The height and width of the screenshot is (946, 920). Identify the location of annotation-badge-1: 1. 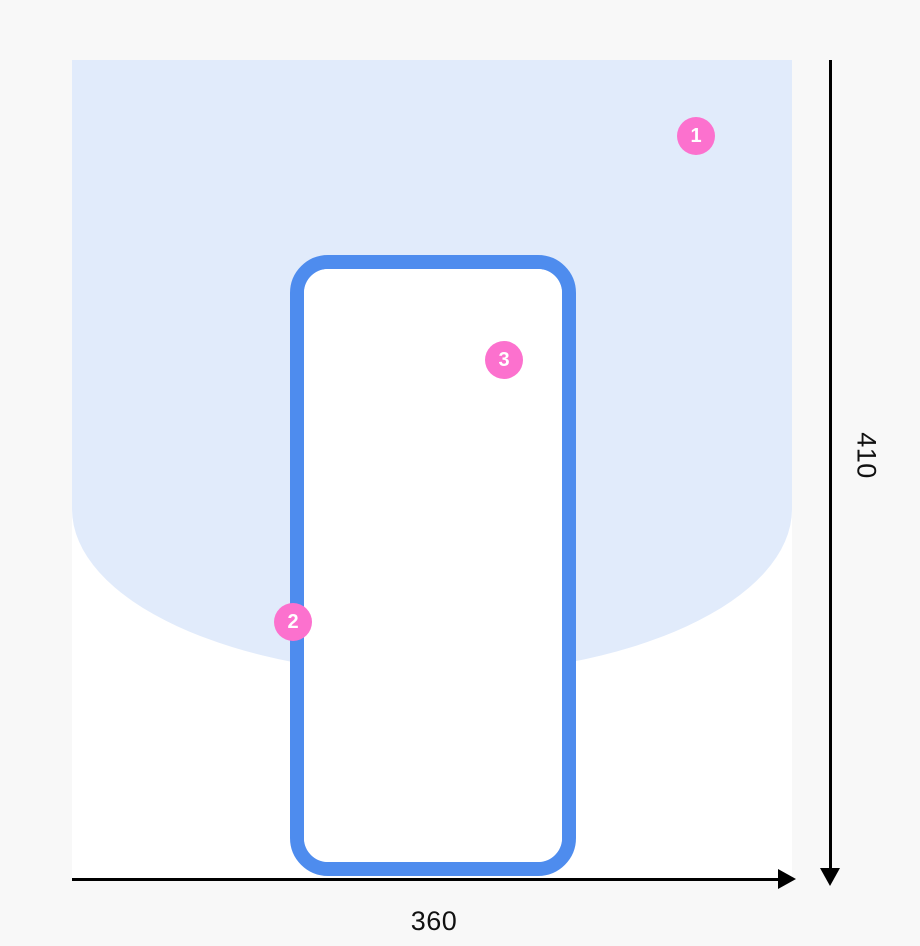
(696, 136).